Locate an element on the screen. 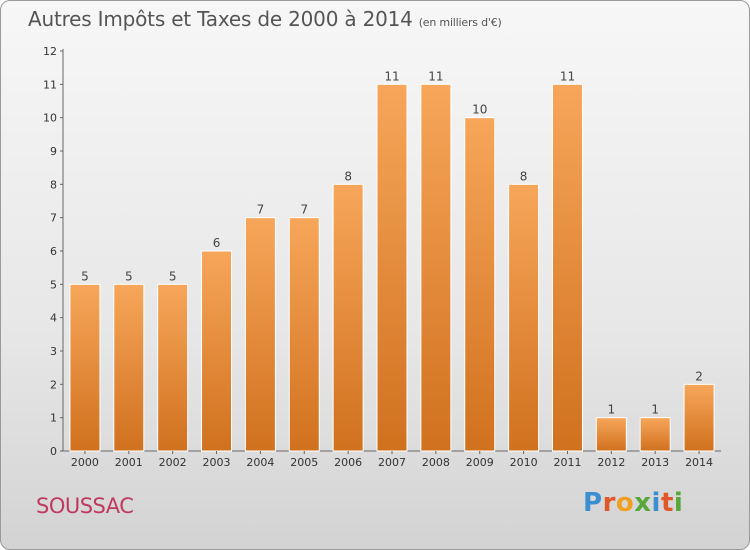  y-tick-label: 11 is located at coordinates (50, 84).